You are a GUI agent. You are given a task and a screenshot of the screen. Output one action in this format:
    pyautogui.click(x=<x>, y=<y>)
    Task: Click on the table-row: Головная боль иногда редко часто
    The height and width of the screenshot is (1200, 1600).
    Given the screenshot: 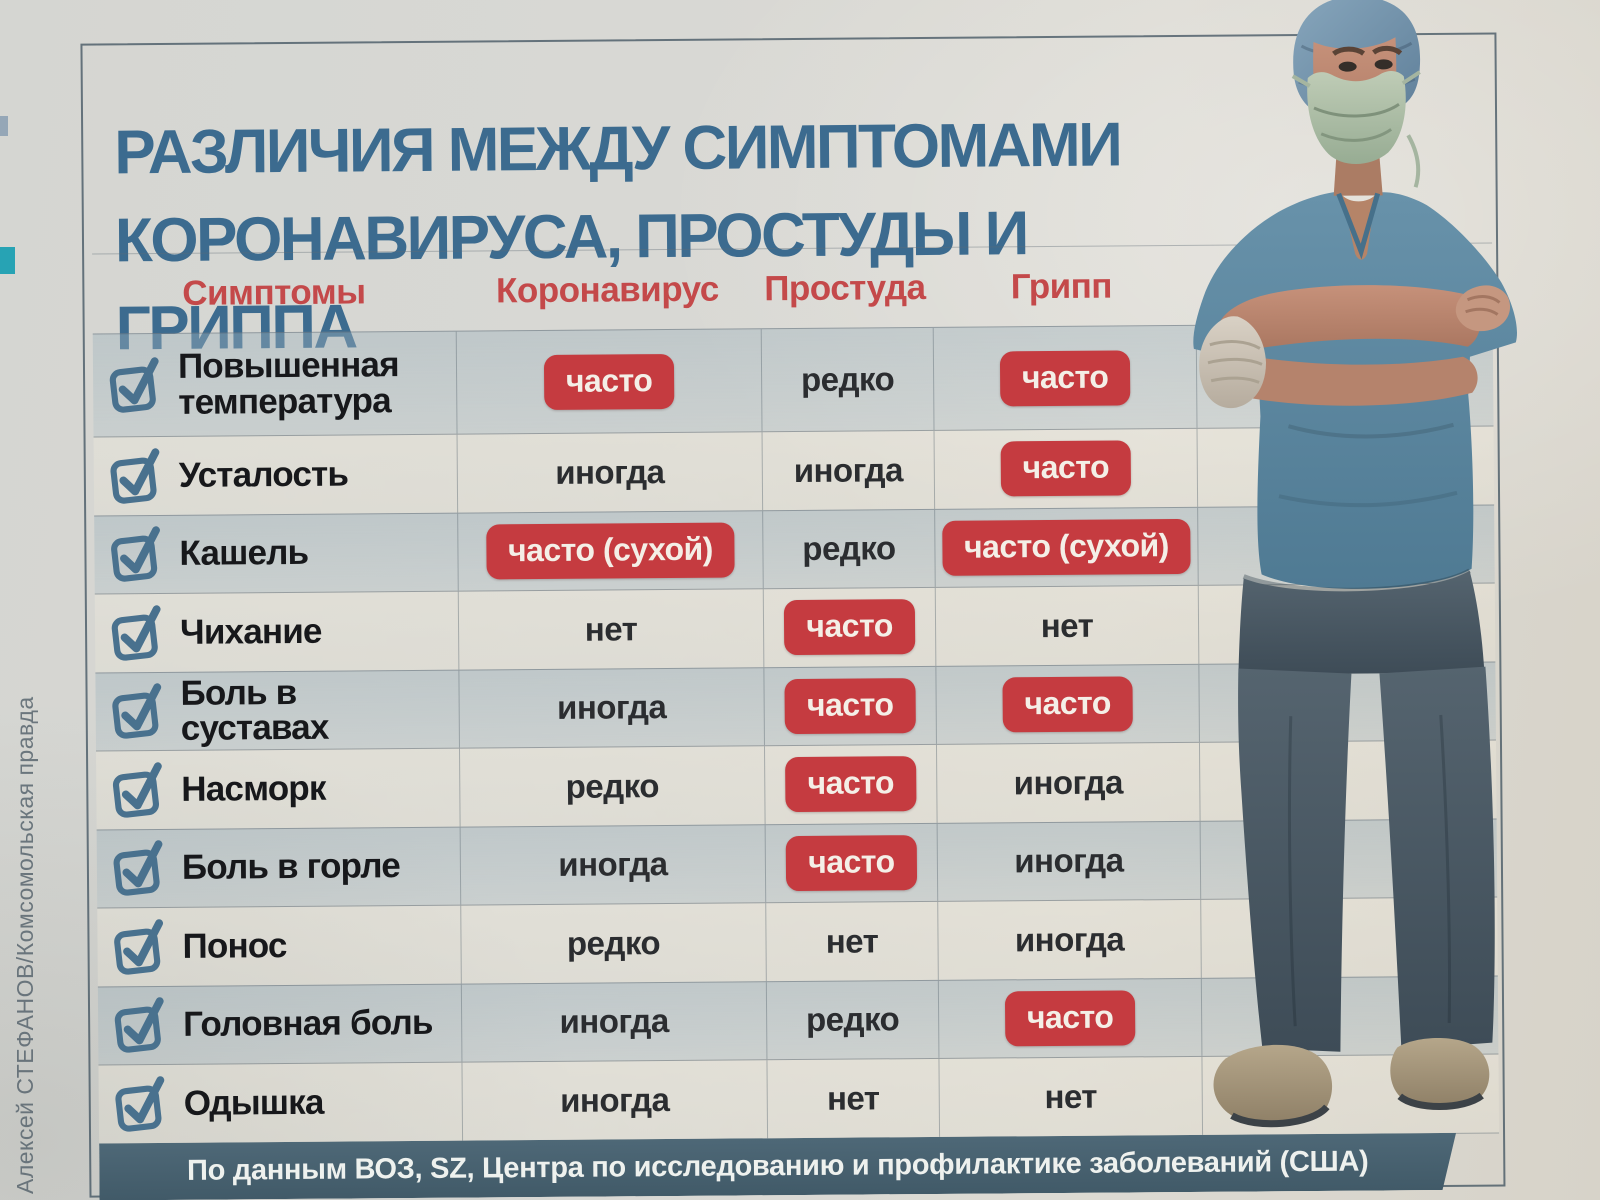 What is the action you would take?
    pyautogui.click(x=798, y=1020)
    